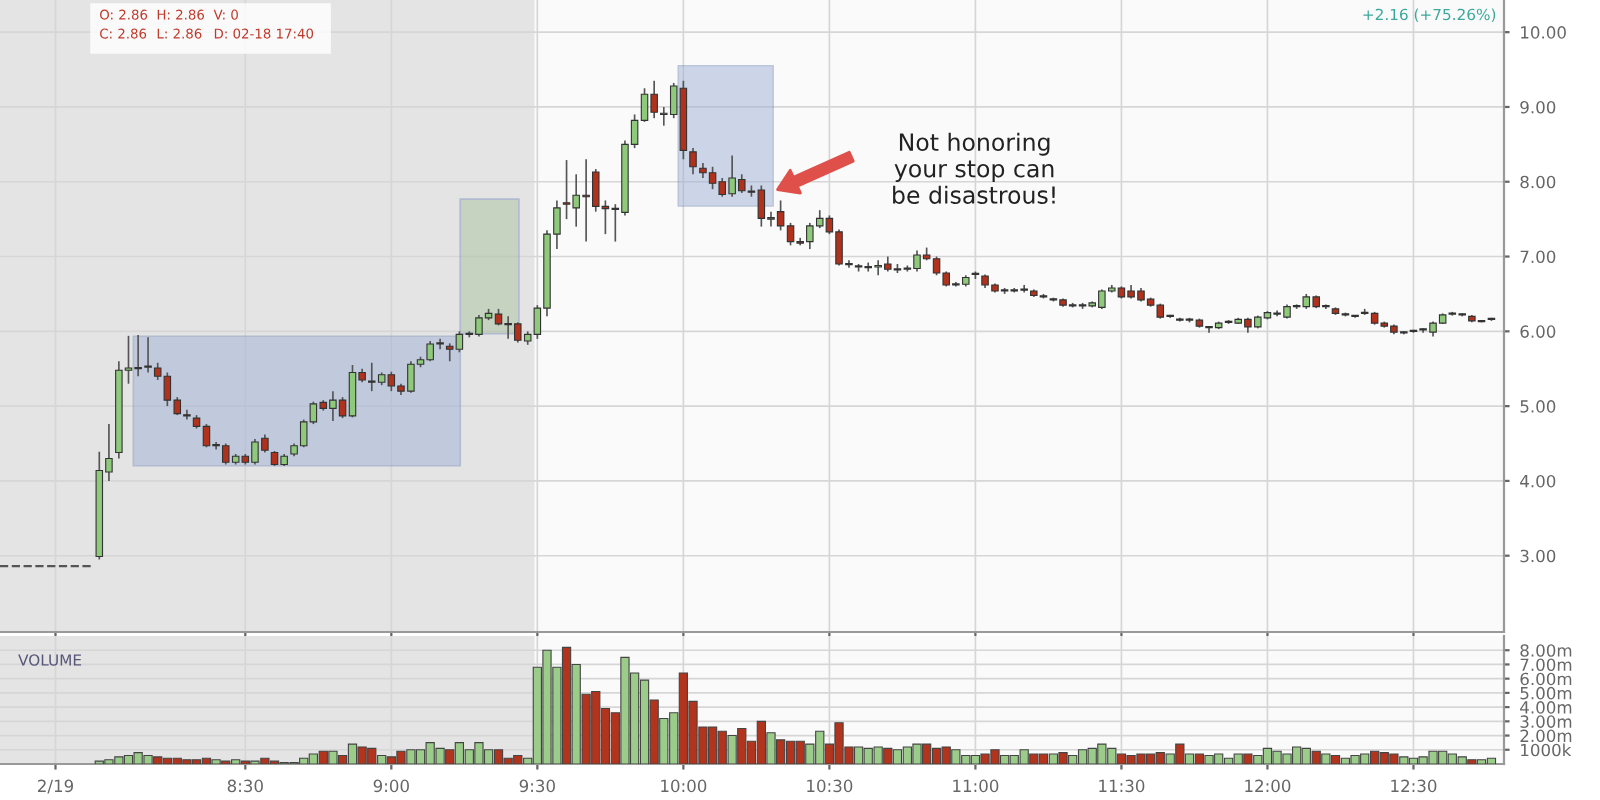 The width and height of the screenshot is (1600, 800). Describe the element at coordinates (1546, 721) in the screenshot. I see `y-tick-label: 3.00m` at that location.